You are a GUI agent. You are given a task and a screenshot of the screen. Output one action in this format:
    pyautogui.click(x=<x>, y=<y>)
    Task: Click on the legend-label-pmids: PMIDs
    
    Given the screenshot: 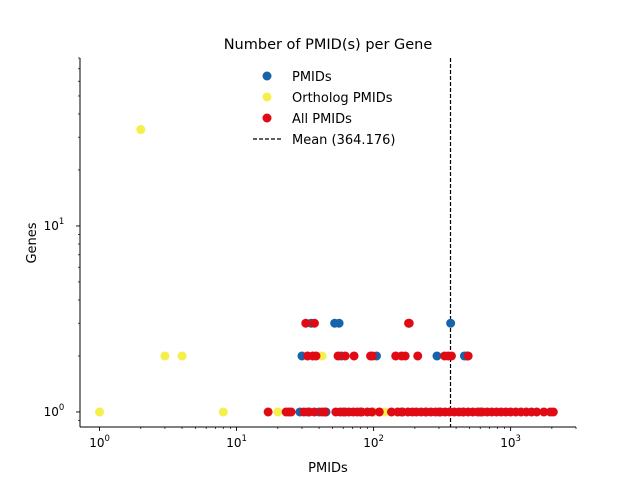 What is the action you would take?
    pyautogui.click(x=312, y=77)
    